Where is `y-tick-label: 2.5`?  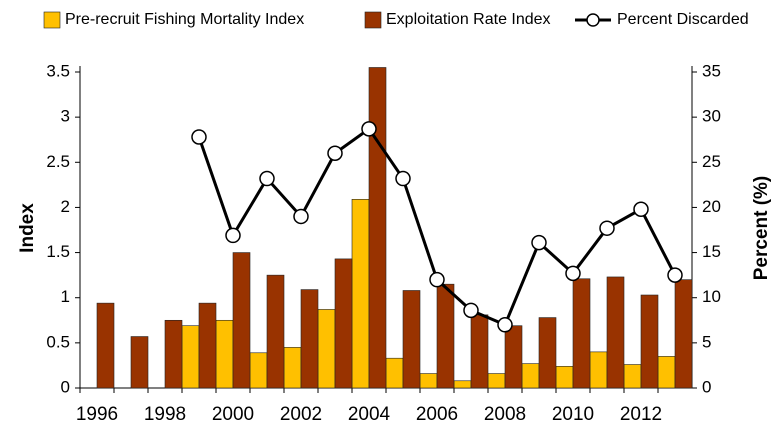 y-tick-label: 2.5 is located at coordinates (58, 161).